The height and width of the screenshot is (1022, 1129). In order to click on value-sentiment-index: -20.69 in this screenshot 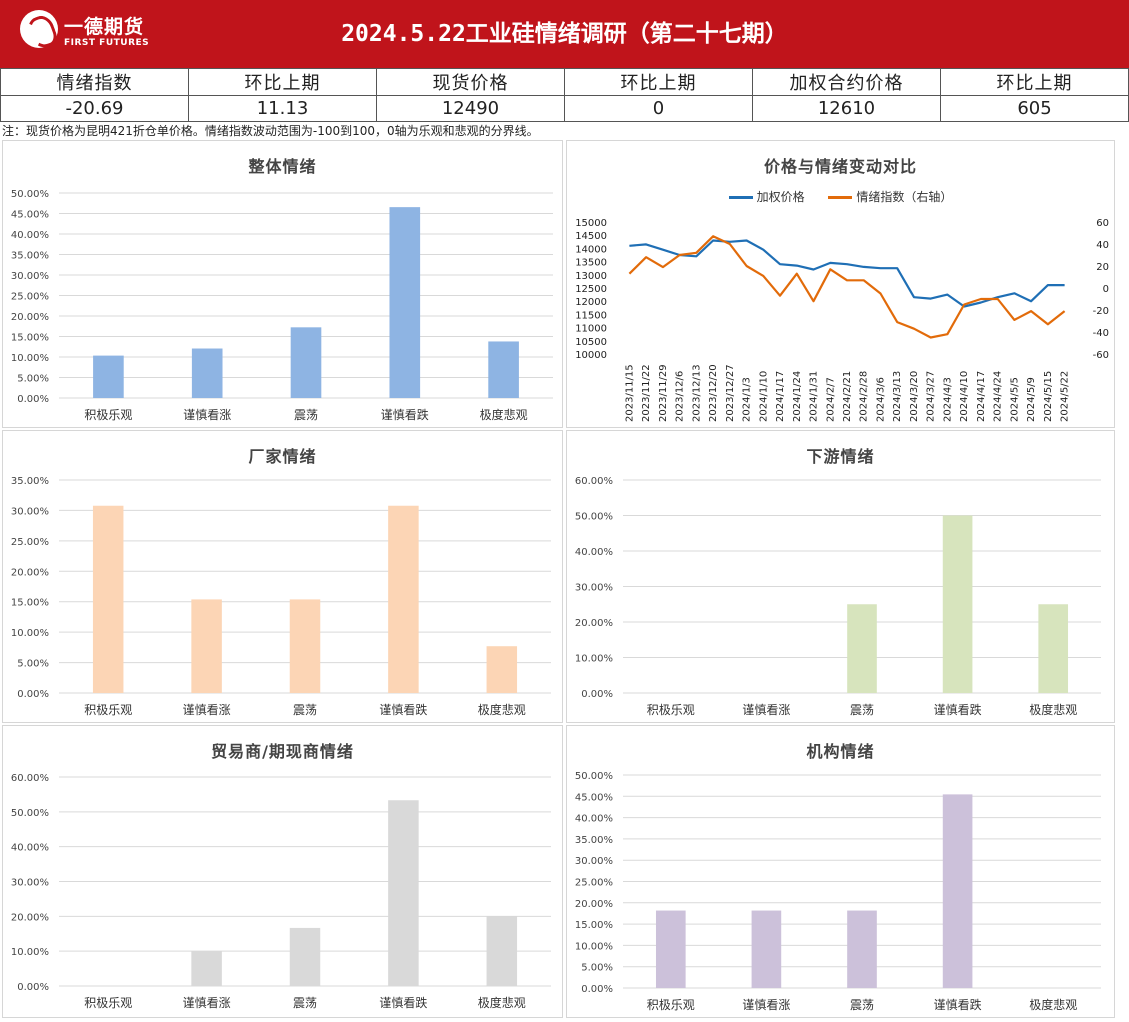, I will do `click(94, 108)`.